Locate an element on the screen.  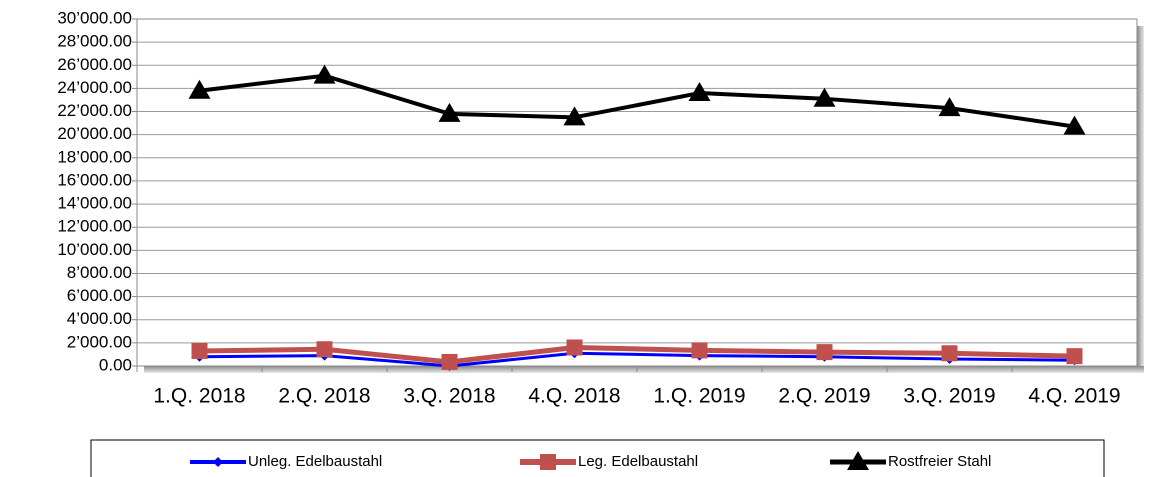
y-tick-label: 4’000.00 is located at coordinates (99, 318).